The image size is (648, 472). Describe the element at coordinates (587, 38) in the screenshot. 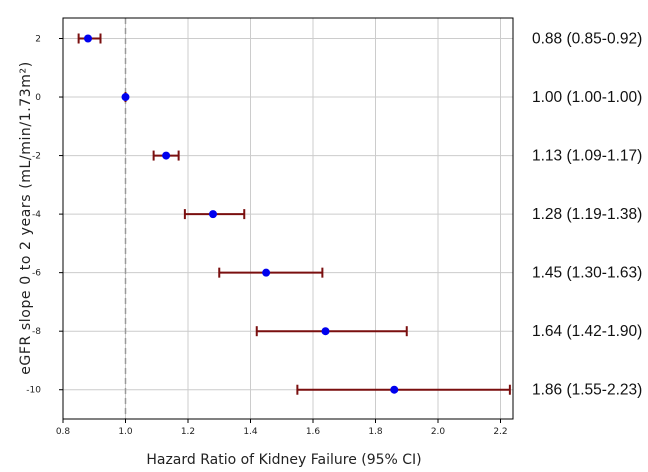

I see `hr-label: 0.88 (0.85-0.92)` at that location.